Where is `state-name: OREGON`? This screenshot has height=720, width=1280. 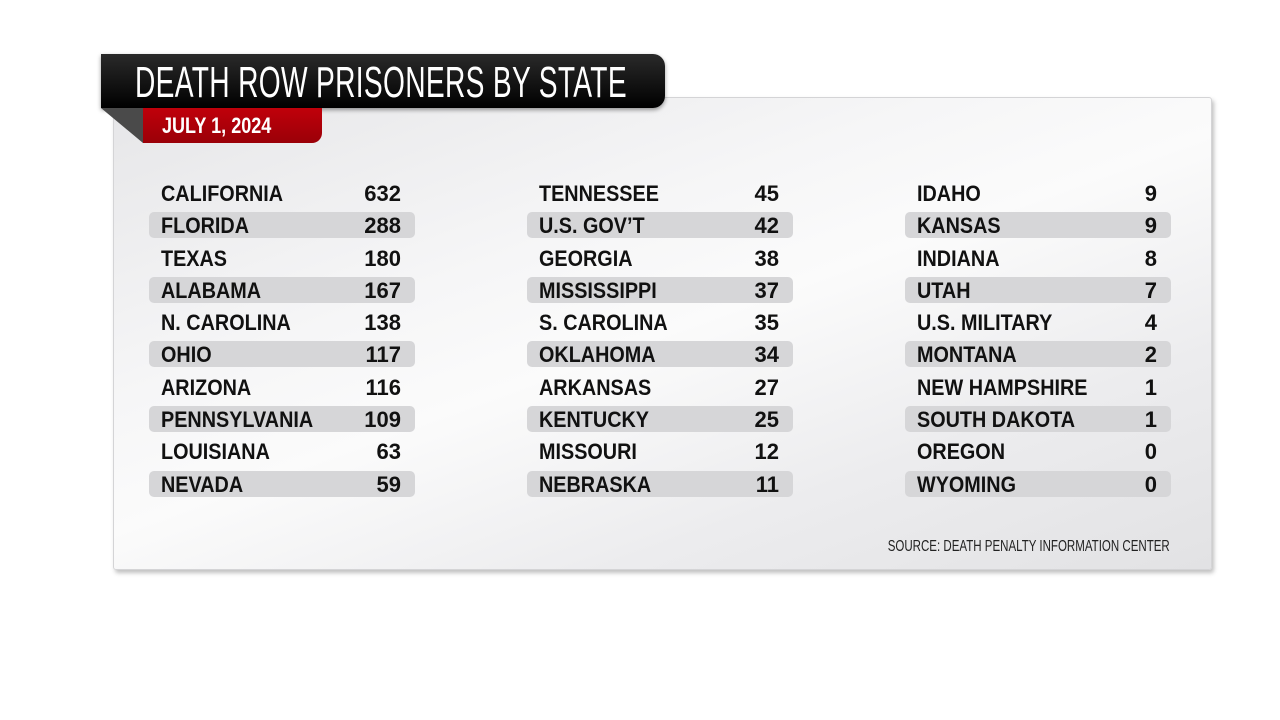
state-name: OREGON is located at coordinates (961, 452).